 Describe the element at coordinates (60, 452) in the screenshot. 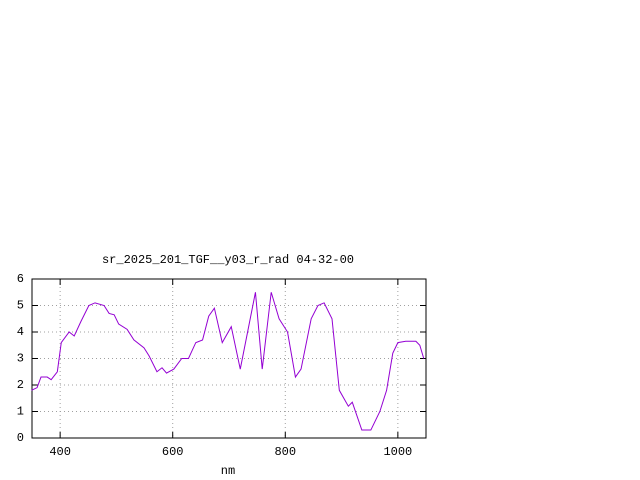

I see `x-tick-label: 400` at that location.